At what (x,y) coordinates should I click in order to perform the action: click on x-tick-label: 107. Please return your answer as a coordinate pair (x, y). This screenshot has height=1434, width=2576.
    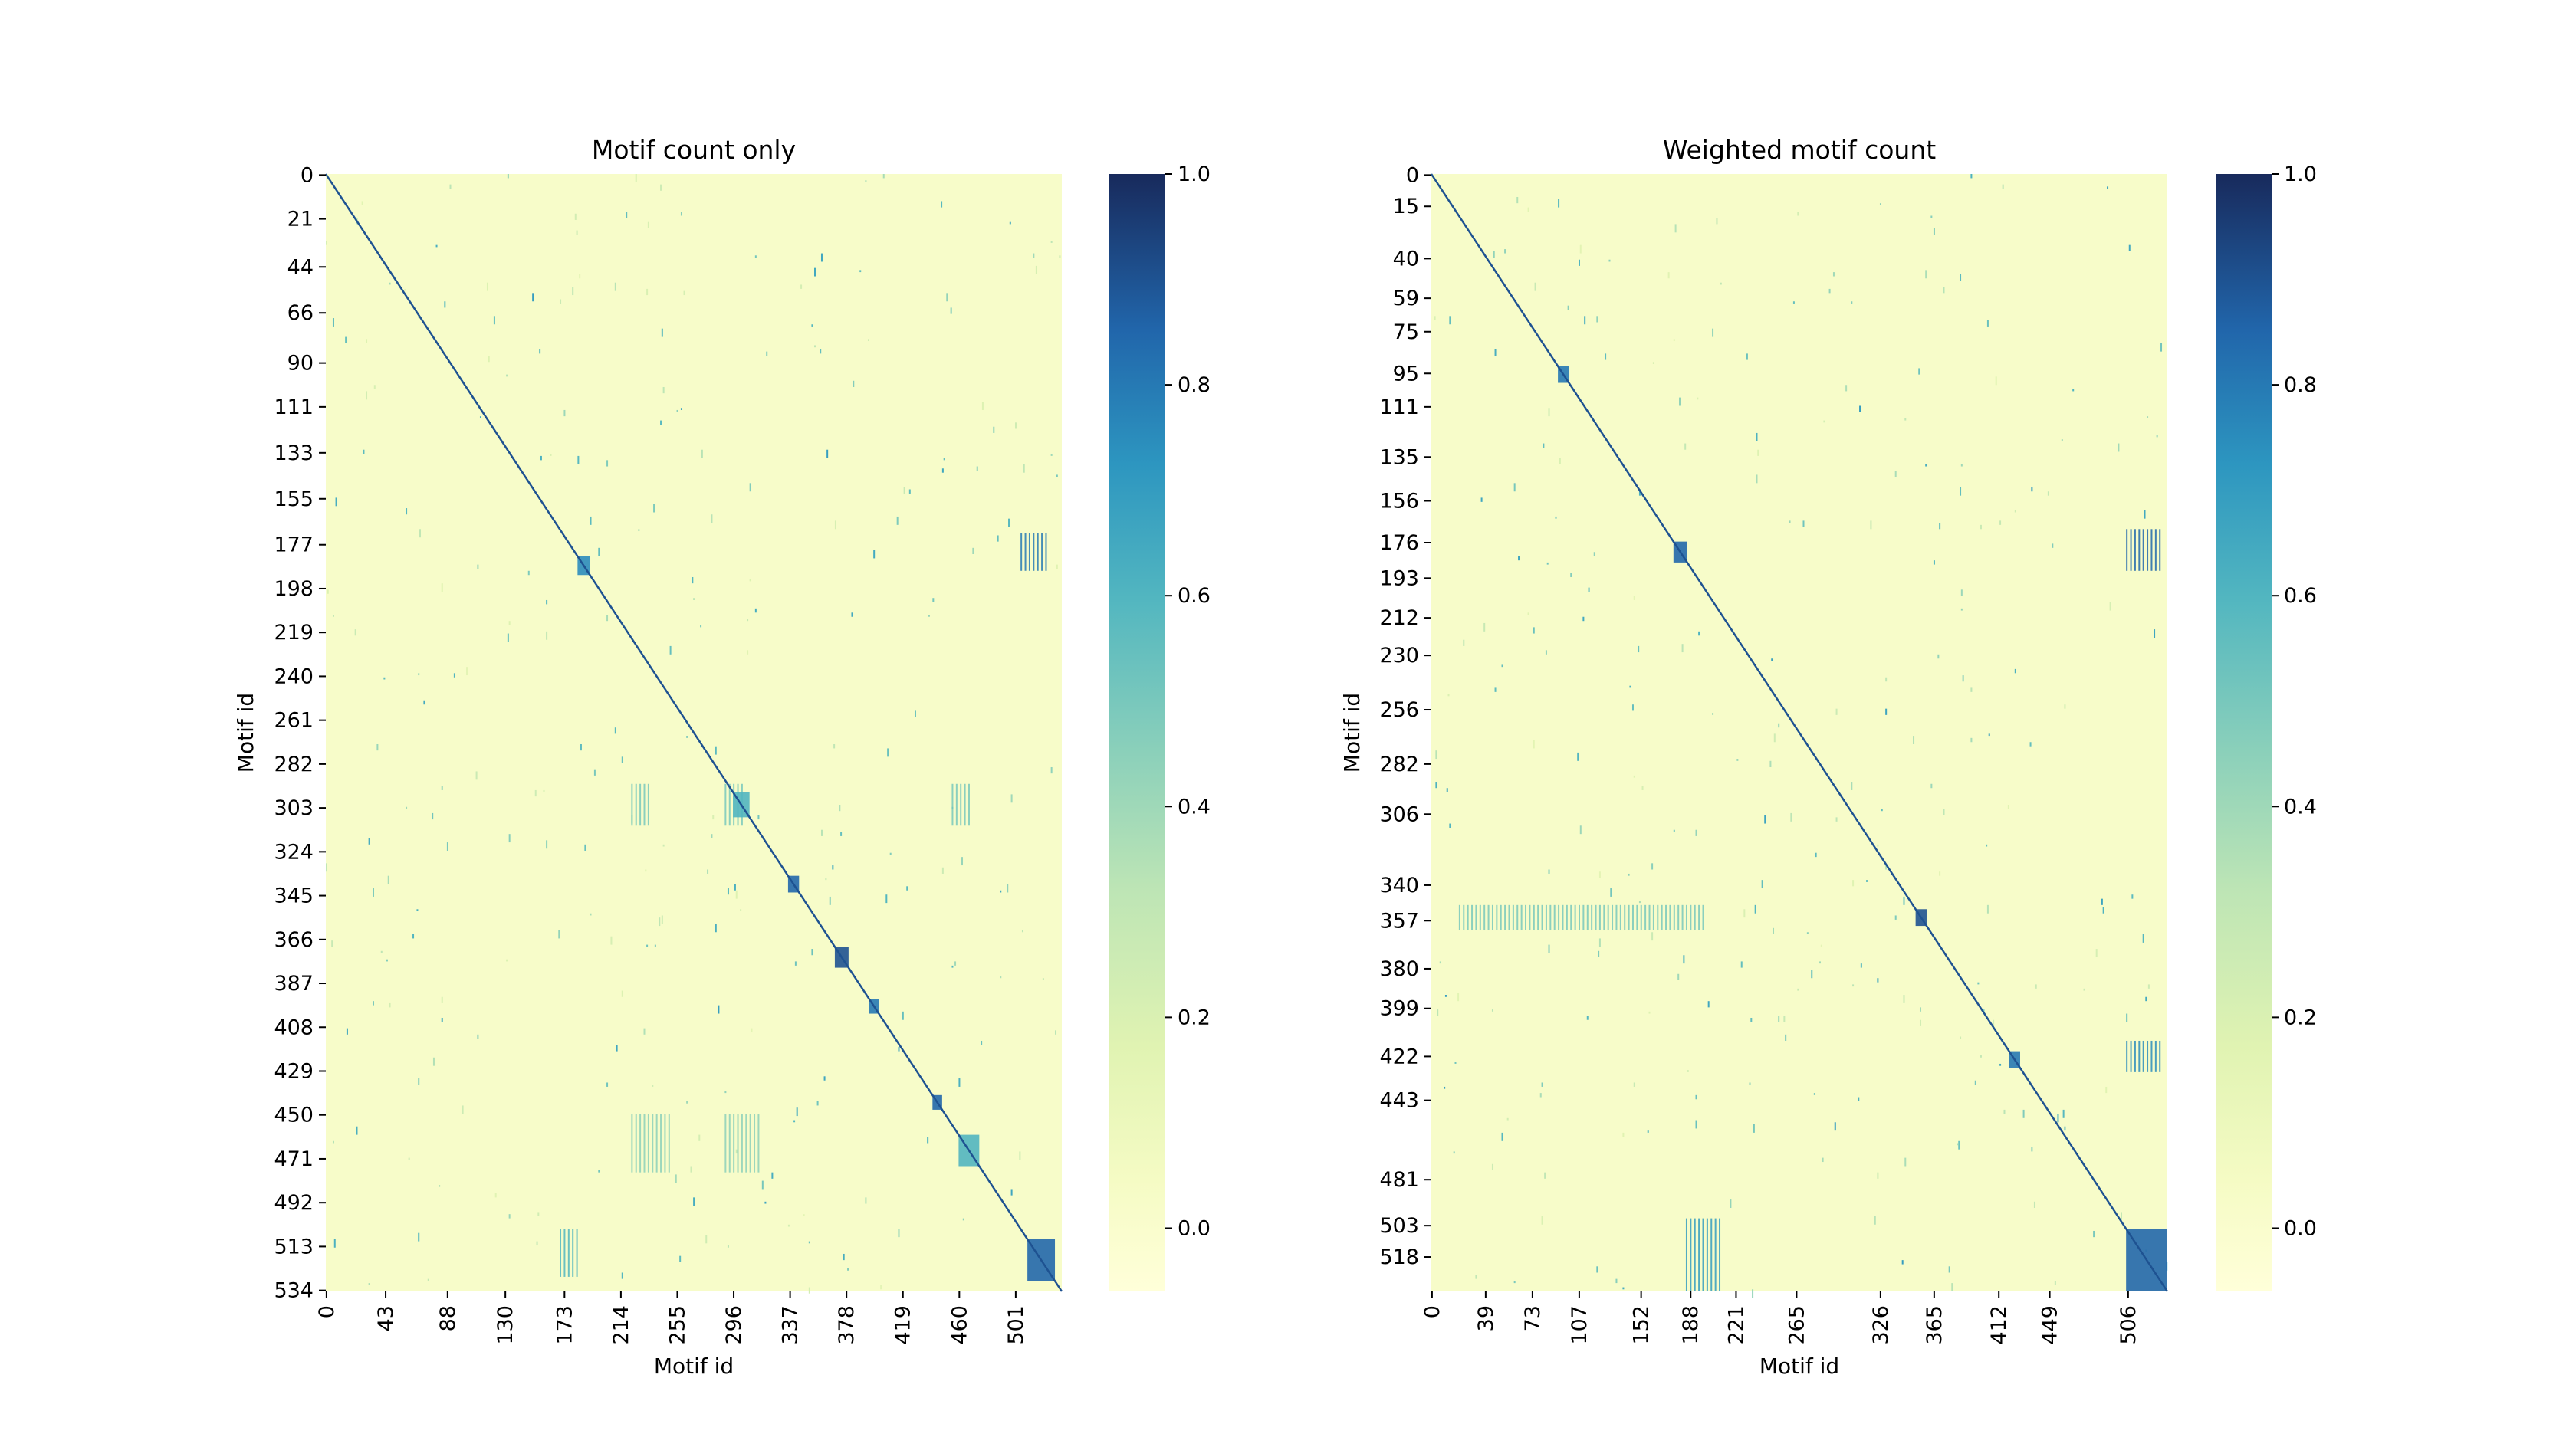
    Looking at the image, I should click on (1580, 1325).